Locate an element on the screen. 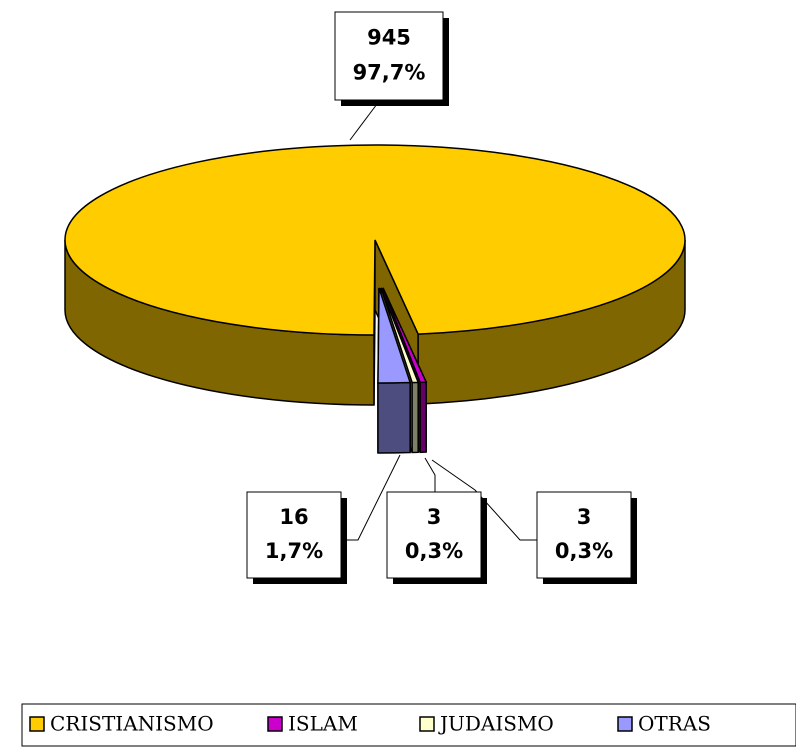  slice is located at coordinates (394, 370).